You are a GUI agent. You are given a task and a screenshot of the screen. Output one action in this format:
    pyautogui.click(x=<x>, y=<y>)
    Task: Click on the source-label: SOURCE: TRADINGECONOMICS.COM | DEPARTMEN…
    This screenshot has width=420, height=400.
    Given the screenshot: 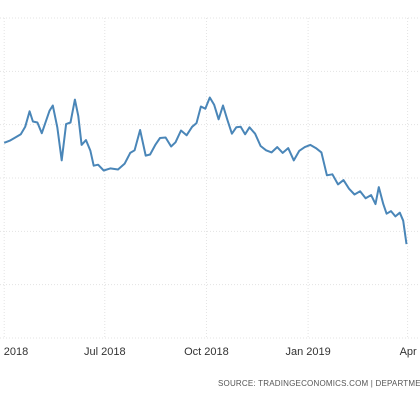 What is the action you would take?
    pyautogui.click(x=319, y=383)
    